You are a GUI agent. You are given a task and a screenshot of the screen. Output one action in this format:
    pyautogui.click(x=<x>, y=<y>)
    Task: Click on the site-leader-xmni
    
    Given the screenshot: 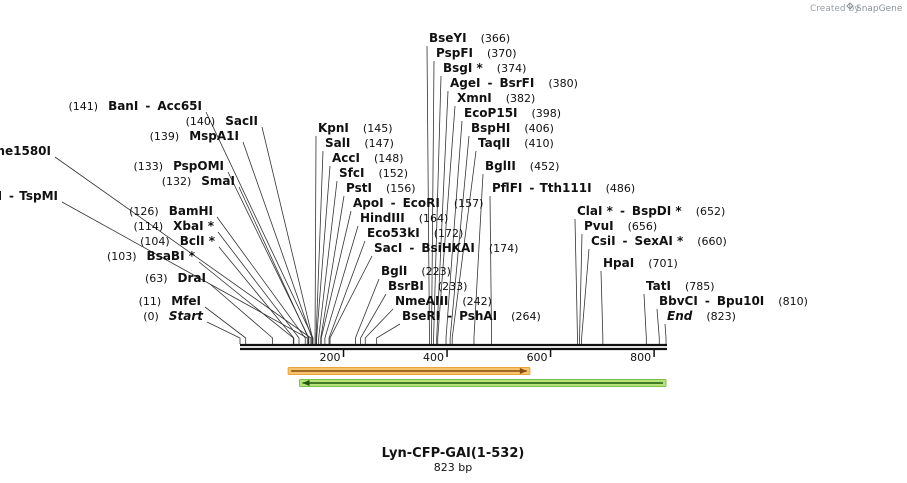 What is the action you would take?
    pyautogui.click(x=446, y=224)
    